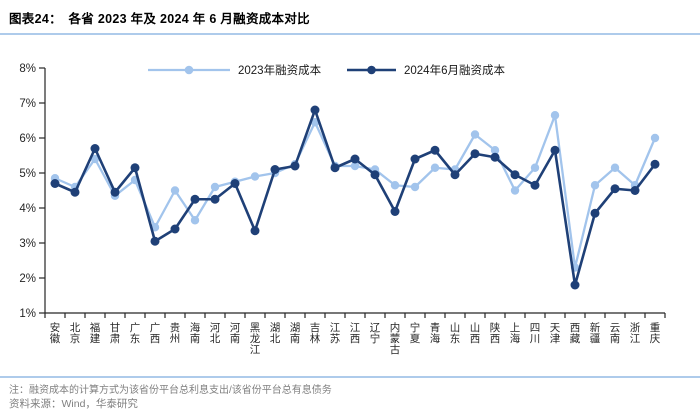 This screenshot has width=700, height=420. Describe the element at coordinates (335, 333) in the screenshot. I see `x-axis-label: 江苏` at that location.